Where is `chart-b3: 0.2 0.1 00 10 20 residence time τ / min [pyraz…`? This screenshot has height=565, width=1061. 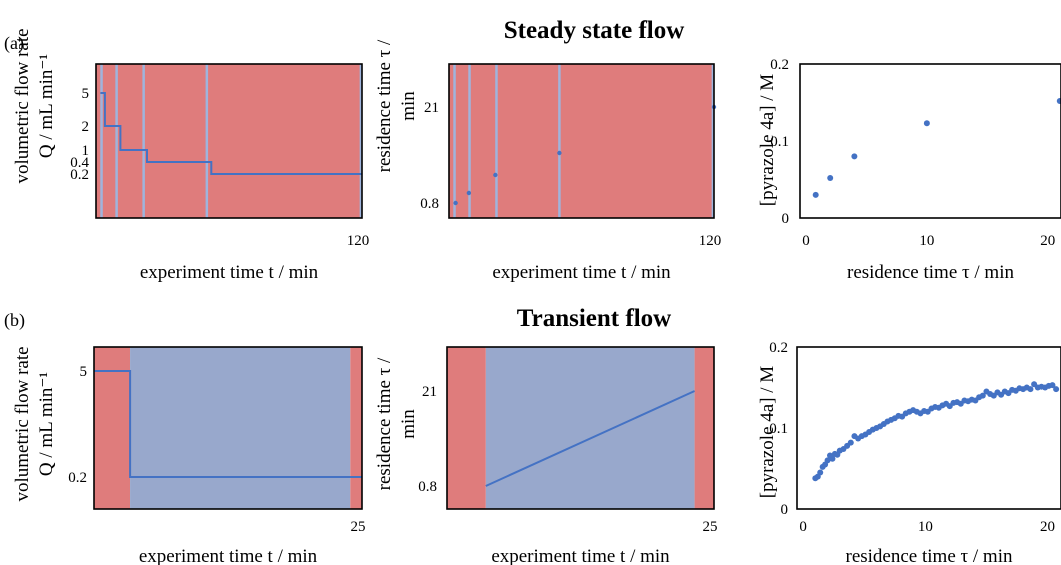
chart-b3: 0.2 0.1 00 10 20 residence time τ / min [pyraz… is located at coordinates (909, 452).